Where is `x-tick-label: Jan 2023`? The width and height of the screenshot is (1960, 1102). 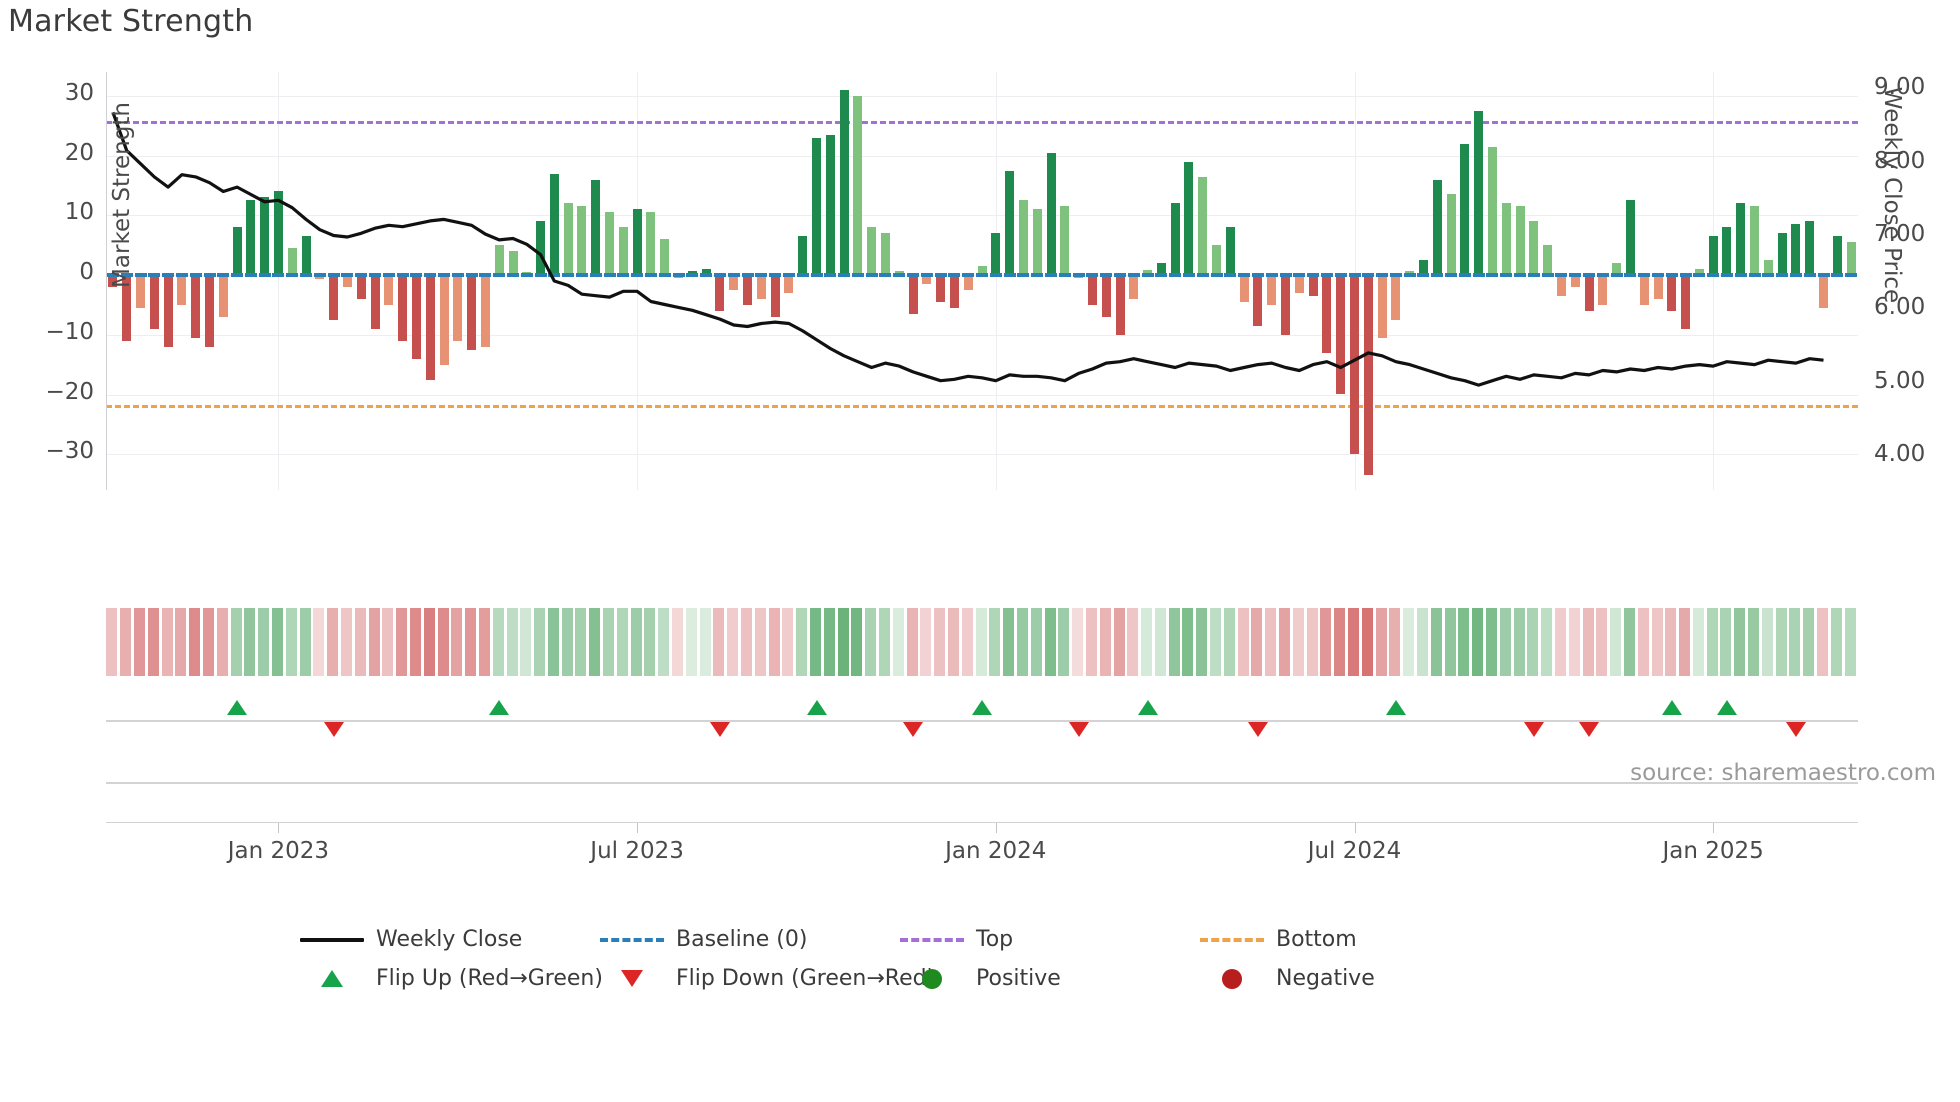
x-tick-label: Jan 2023 is located at coordinates (278, 851).